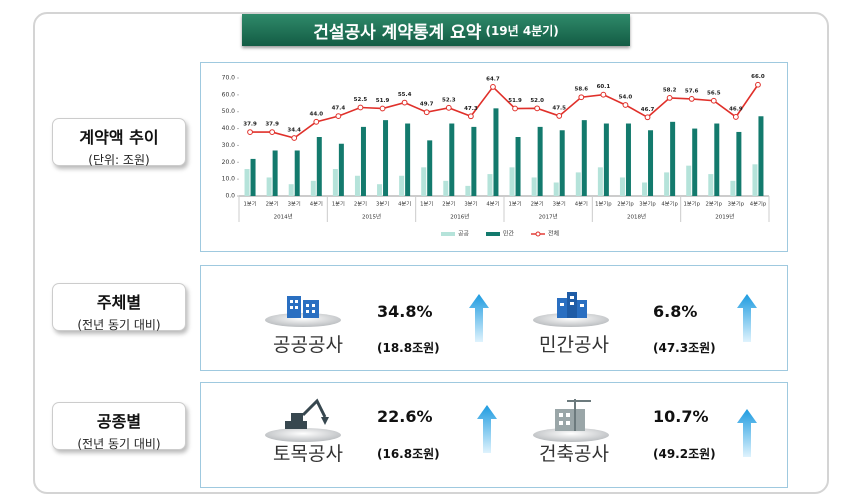 The height and width of the screenshot is (504, 848). I want to click on item-change: 22.6%, so click(405, 416).